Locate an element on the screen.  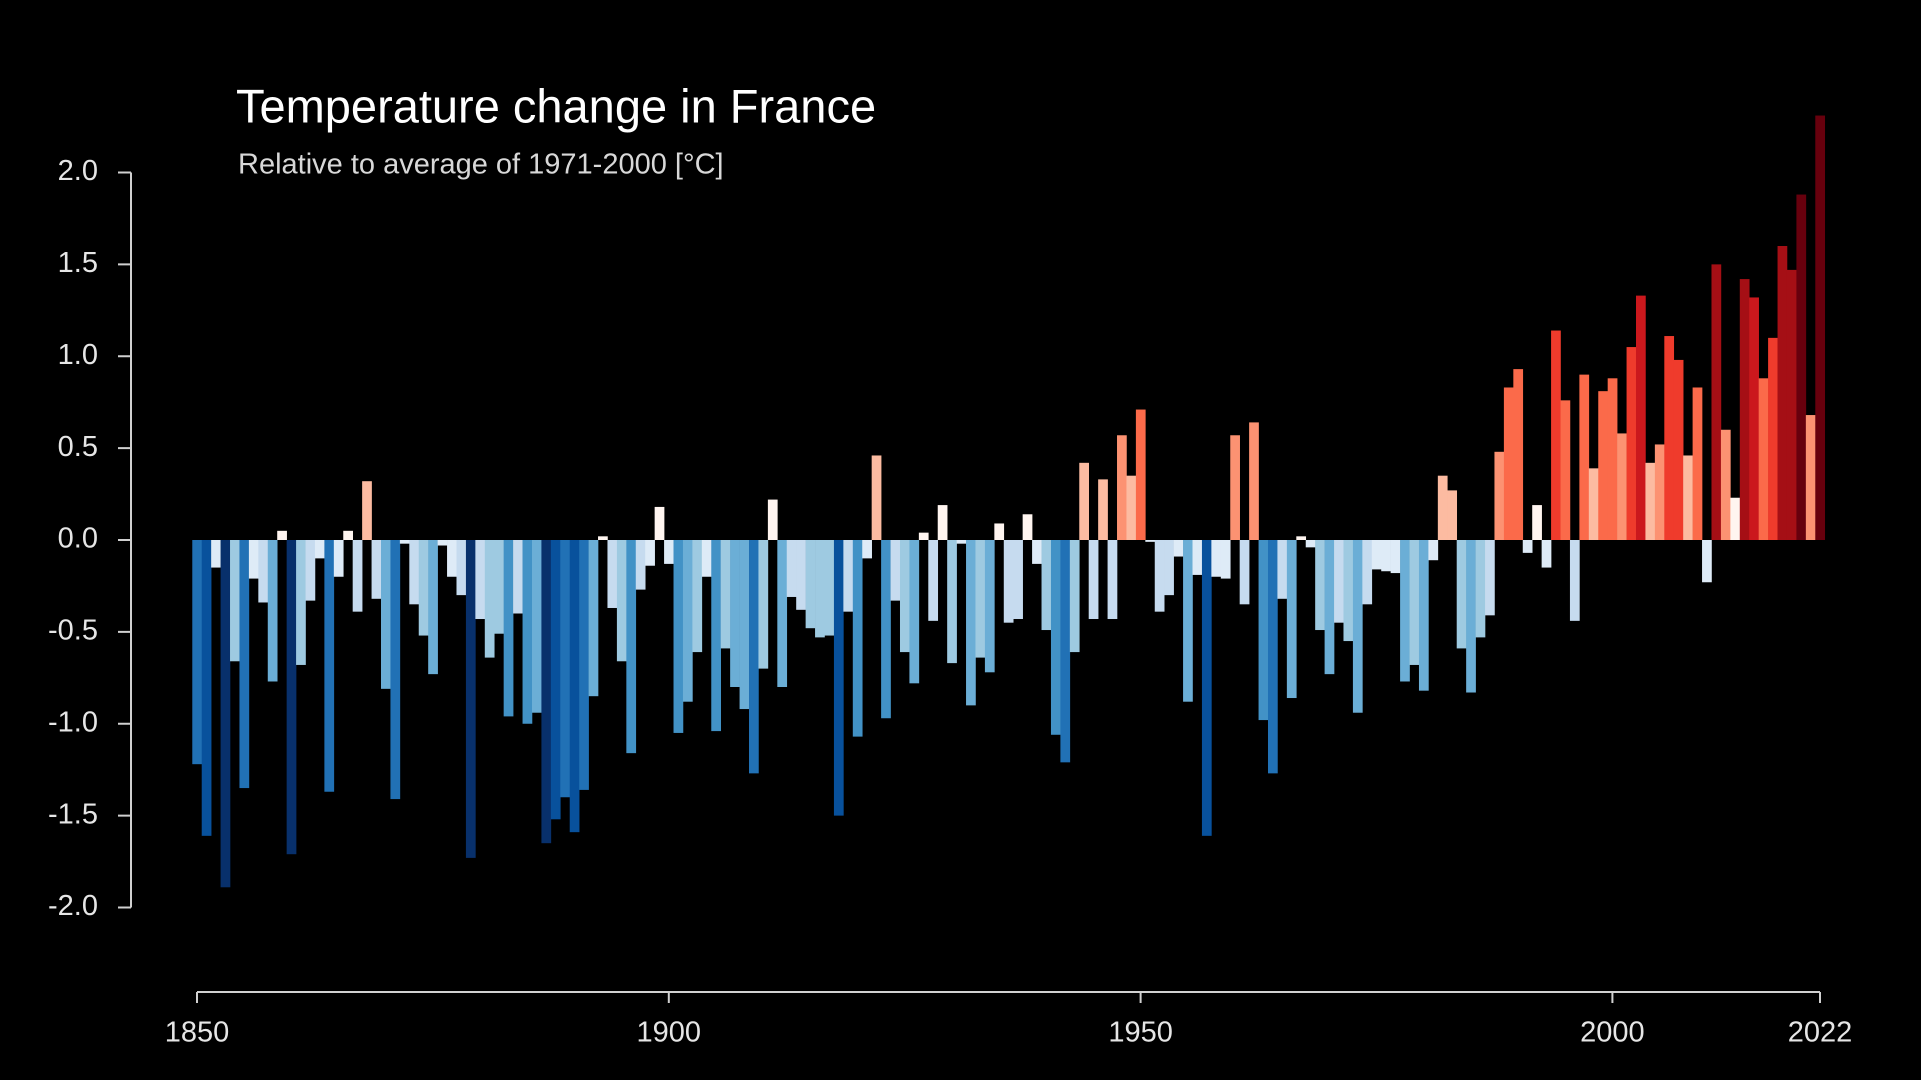
y-tick-label: 1.5 is located at coordinates (78, 263).